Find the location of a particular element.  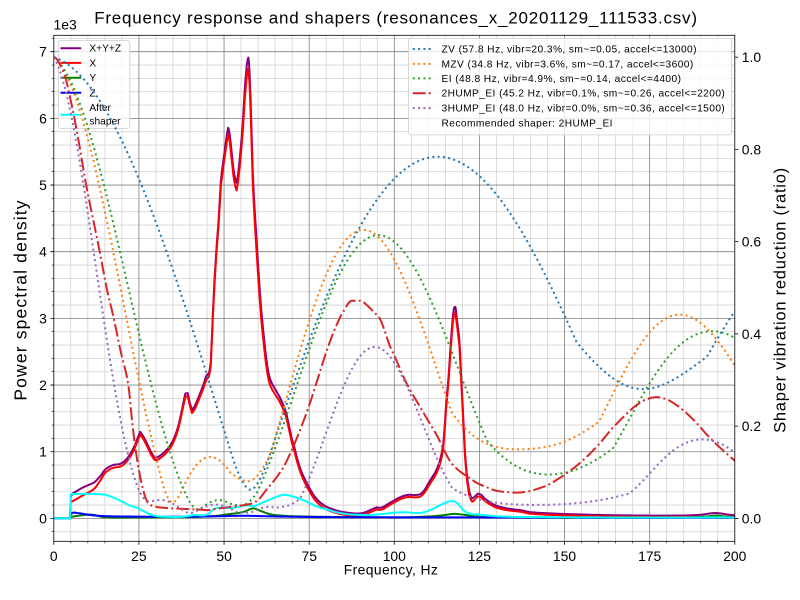

svg-text: 2 is located at coordinates (43, 385).